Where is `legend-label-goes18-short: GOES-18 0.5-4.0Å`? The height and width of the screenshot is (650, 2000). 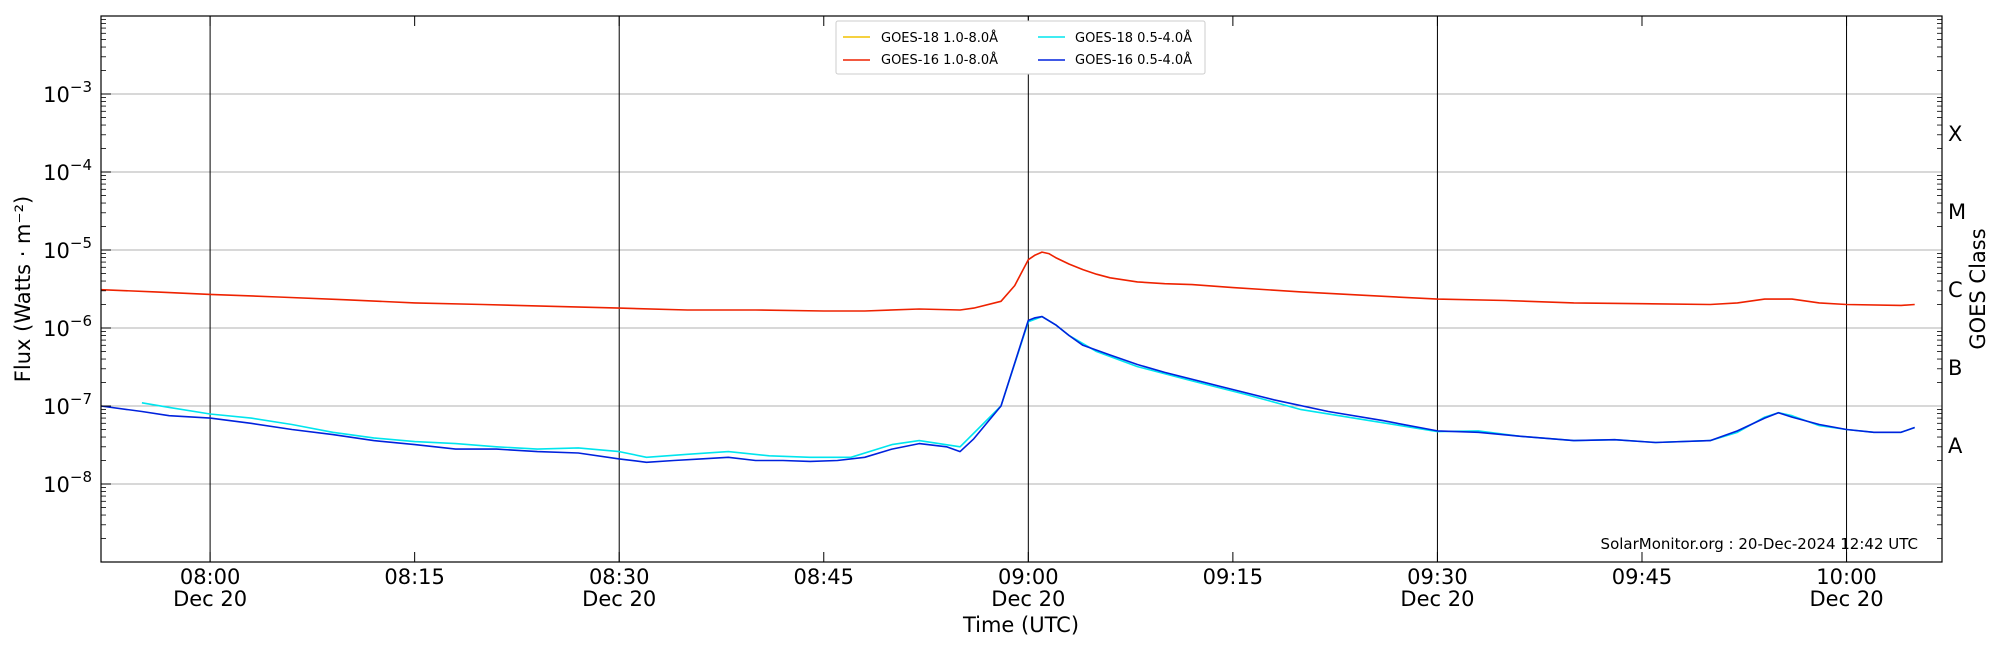
legend-label-goes18-short: GOES-18 0.5-4.0Å is located at coordinates (1133, 38).